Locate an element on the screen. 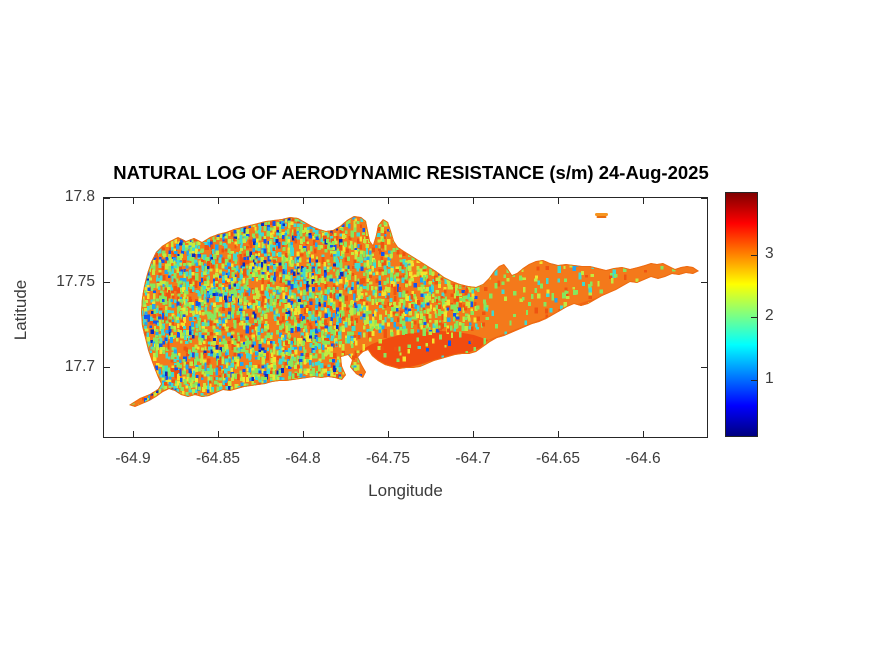 The width and height of the screenshot is (875, 656). y-tick-label: 17.75 is located at coordinates (75, 281).